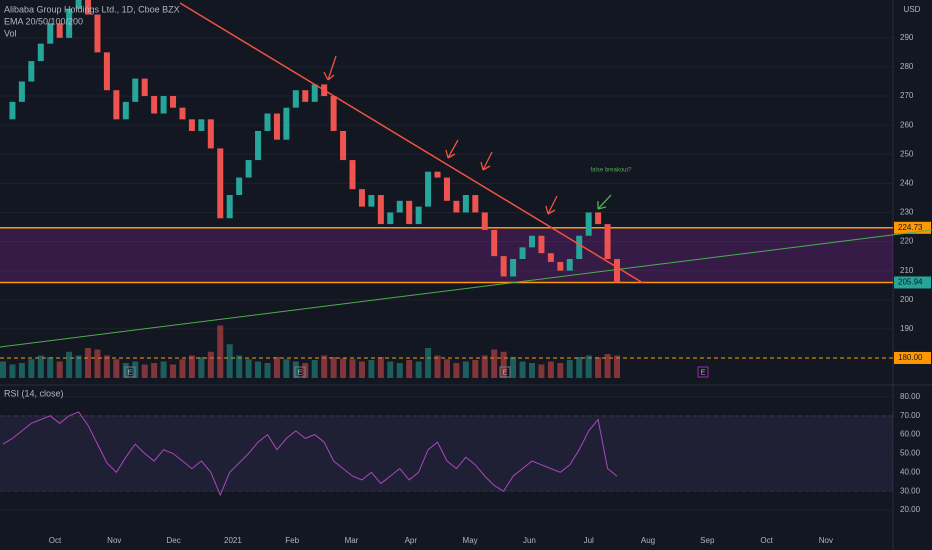 The width and height of the screenshot is (932, 550). I want to click on x-tick-label: May, so click(470, 540).